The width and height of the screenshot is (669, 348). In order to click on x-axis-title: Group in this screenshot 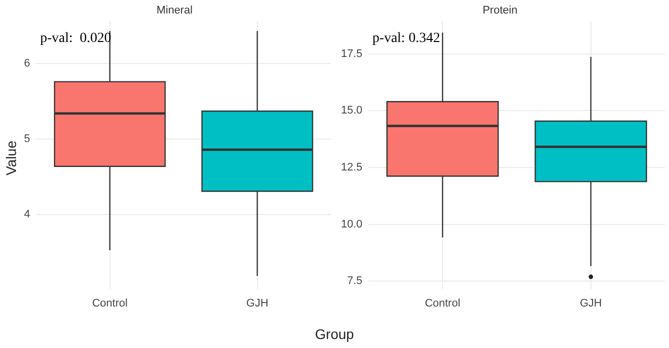, I will do `click(334, 334)`.